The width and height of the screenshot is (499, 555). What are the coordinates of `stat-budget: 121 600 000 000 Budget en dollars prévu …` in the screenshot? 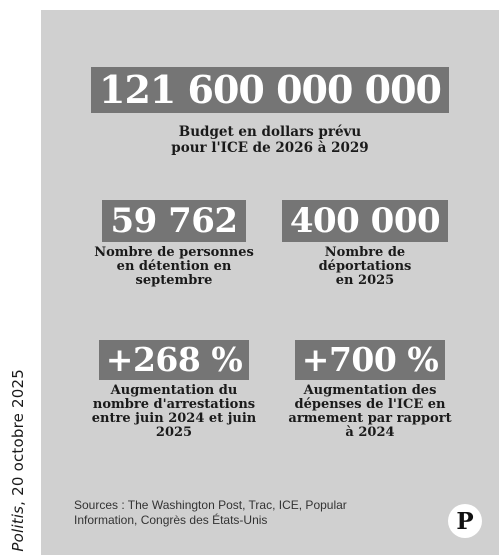 It's located at (270, 111).